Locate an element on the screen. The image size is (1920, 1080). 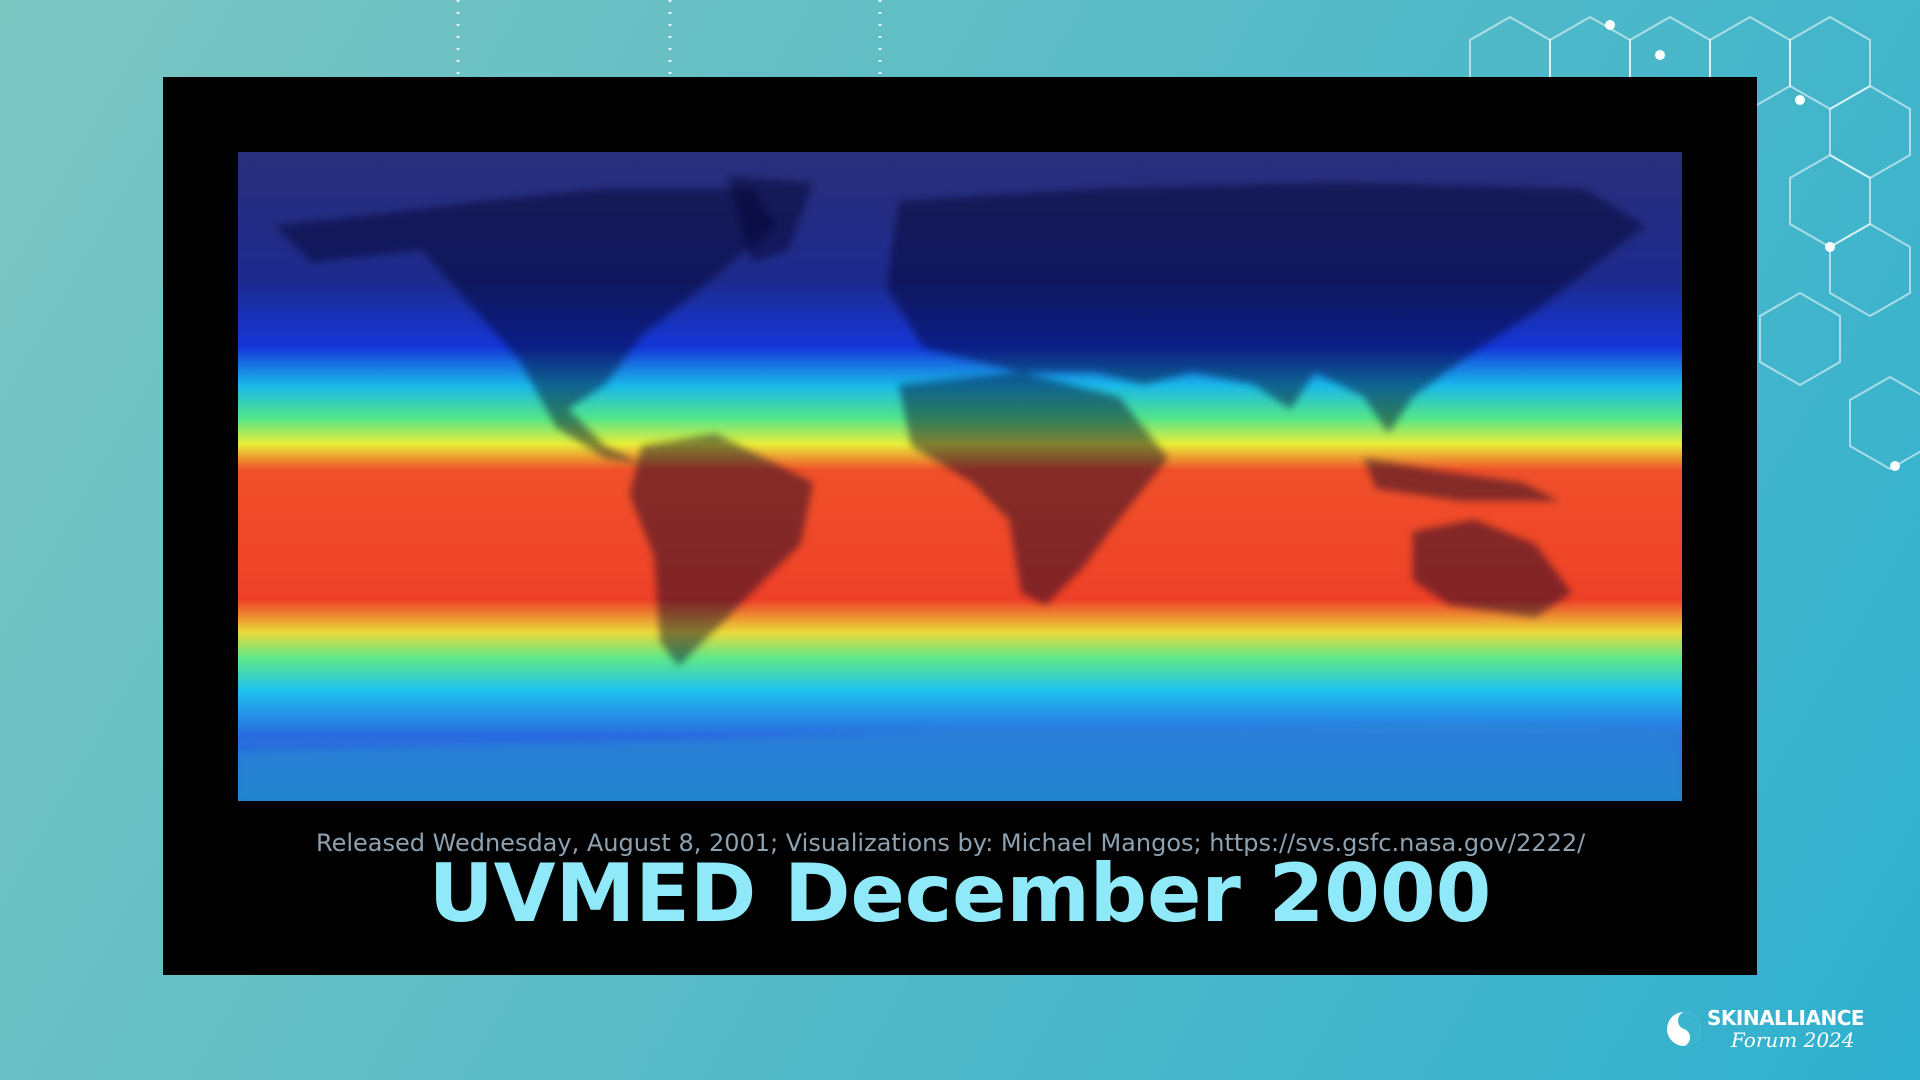
logo-brand: SKINALLIANCE is located at coordinates (1786, 1018).